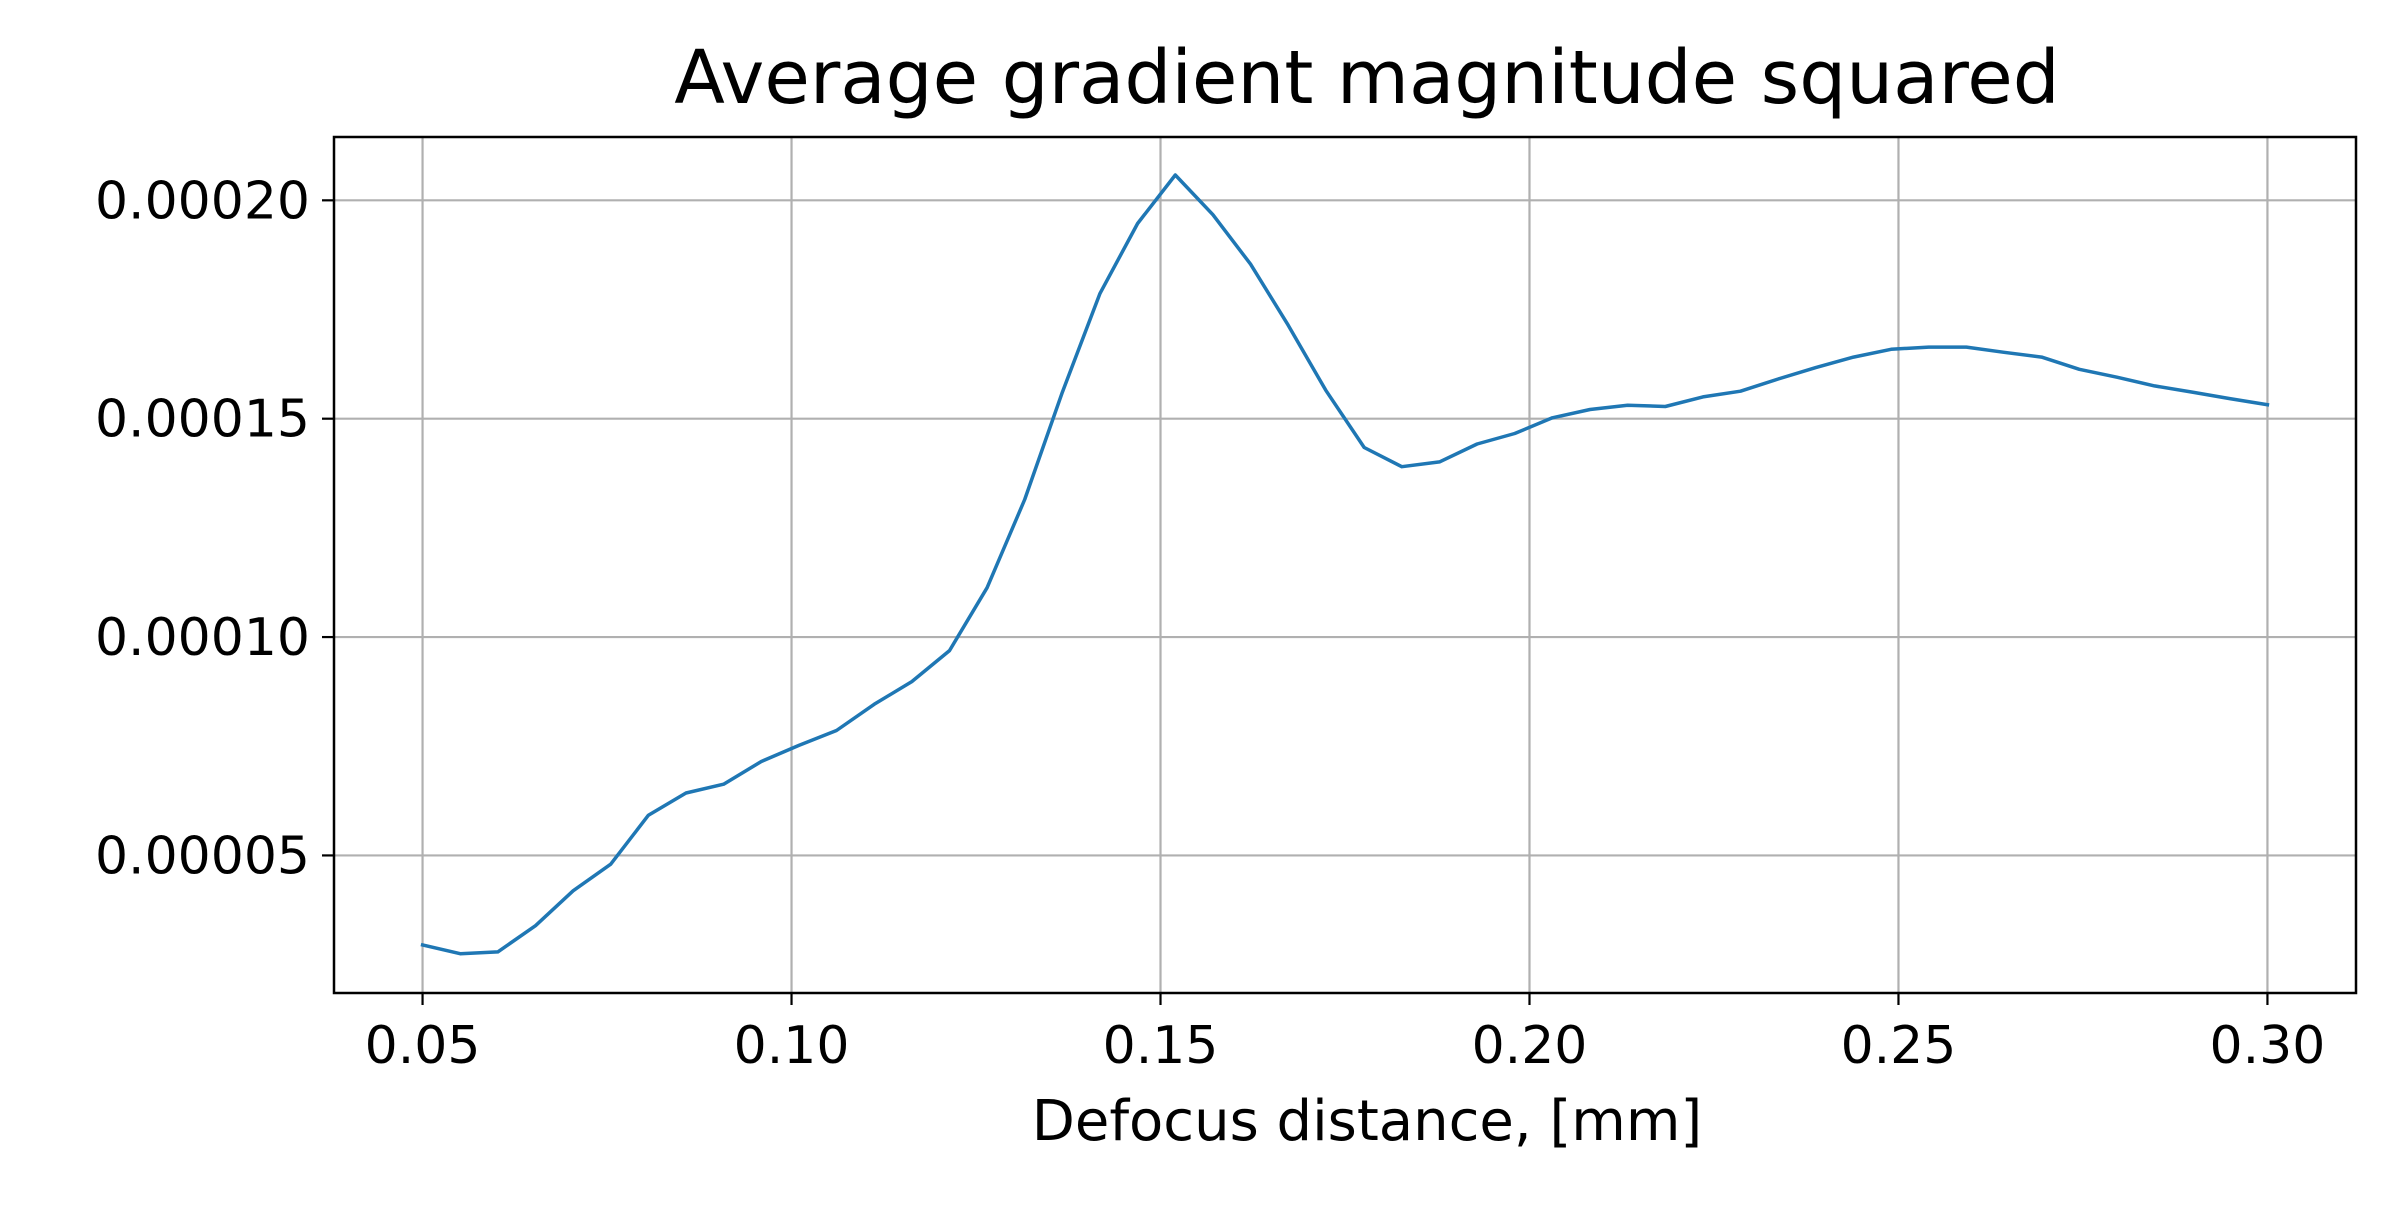 The width and height of the screenshot is (2400, 1205). I want to click on x-tick-label: 0.25, so click(1899, 1046).